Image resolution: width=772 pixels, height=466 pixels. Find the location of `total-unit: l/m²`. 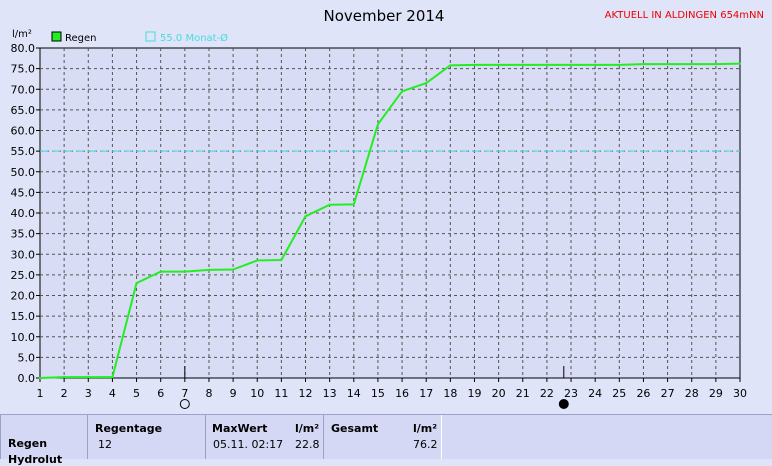

total-unit: l/m² is located at coordinates (425, 428).